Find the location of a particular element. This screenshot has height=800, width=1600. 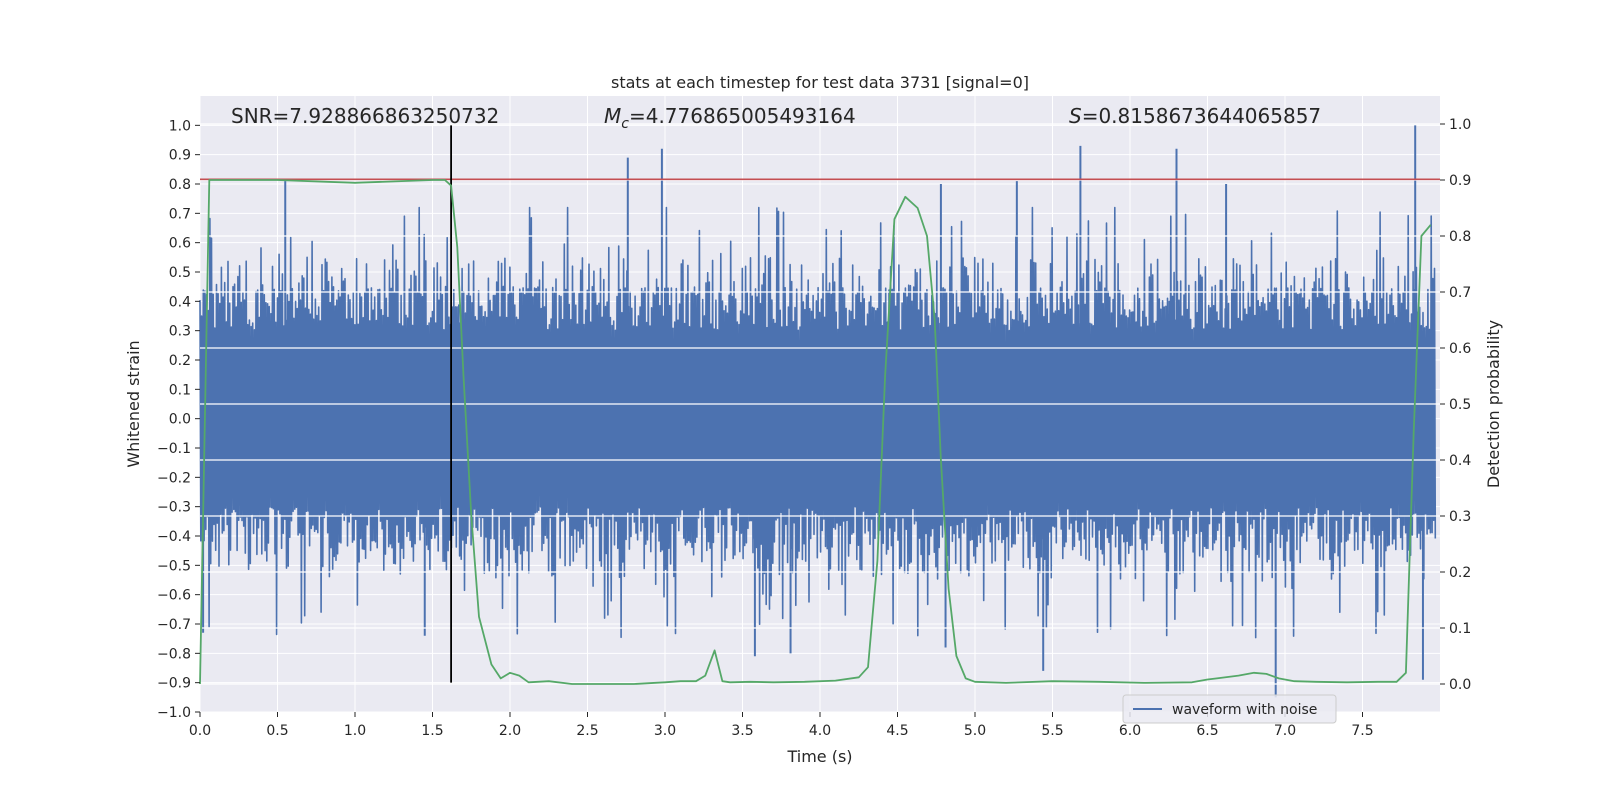

y-left-tick-label: −1.0 is located at coordinates (174, 713).